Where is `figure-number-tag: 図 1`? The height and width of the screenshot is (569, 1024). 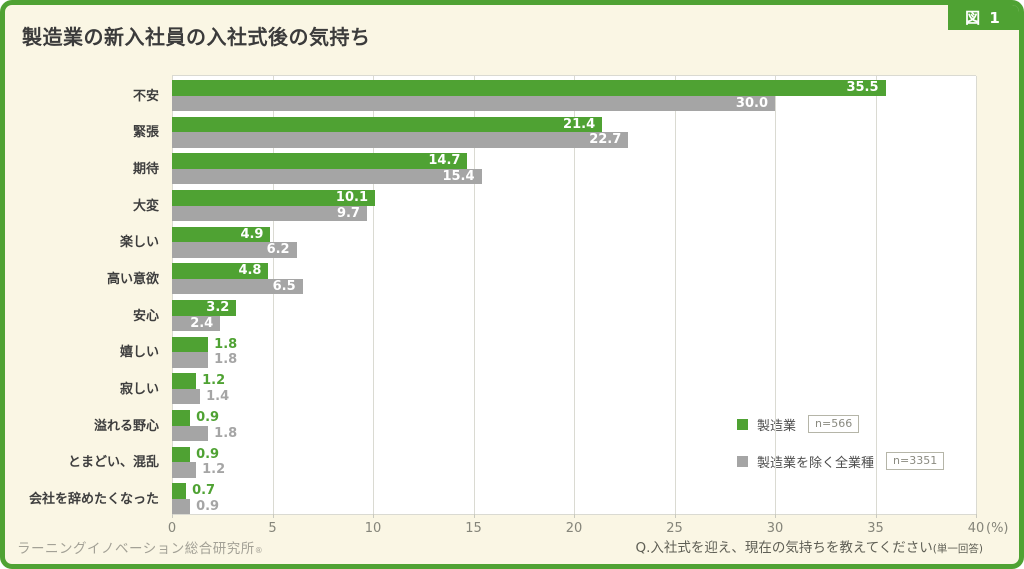 figure-number-tag: 図 1 is located at coordinates (983, 17).